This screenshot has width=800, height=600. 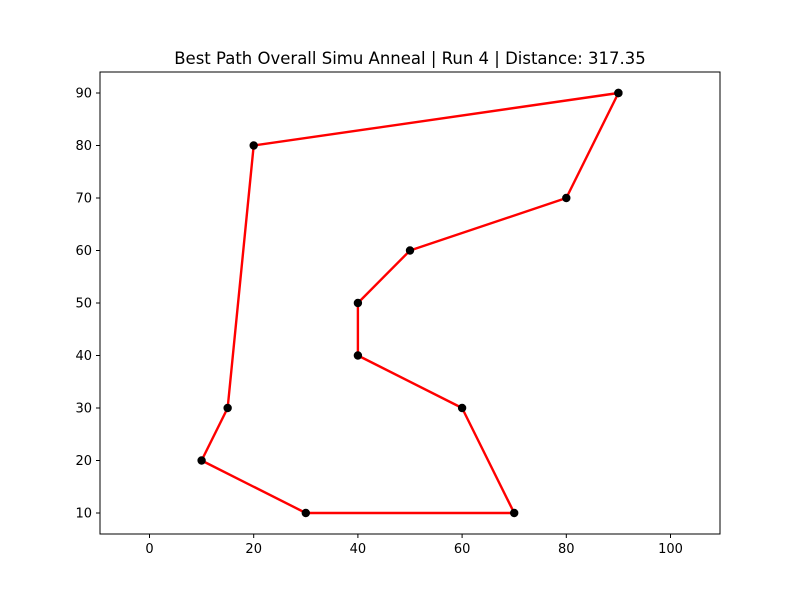 I want to click on y-tick-label: 10, so click(x=83, y=514).